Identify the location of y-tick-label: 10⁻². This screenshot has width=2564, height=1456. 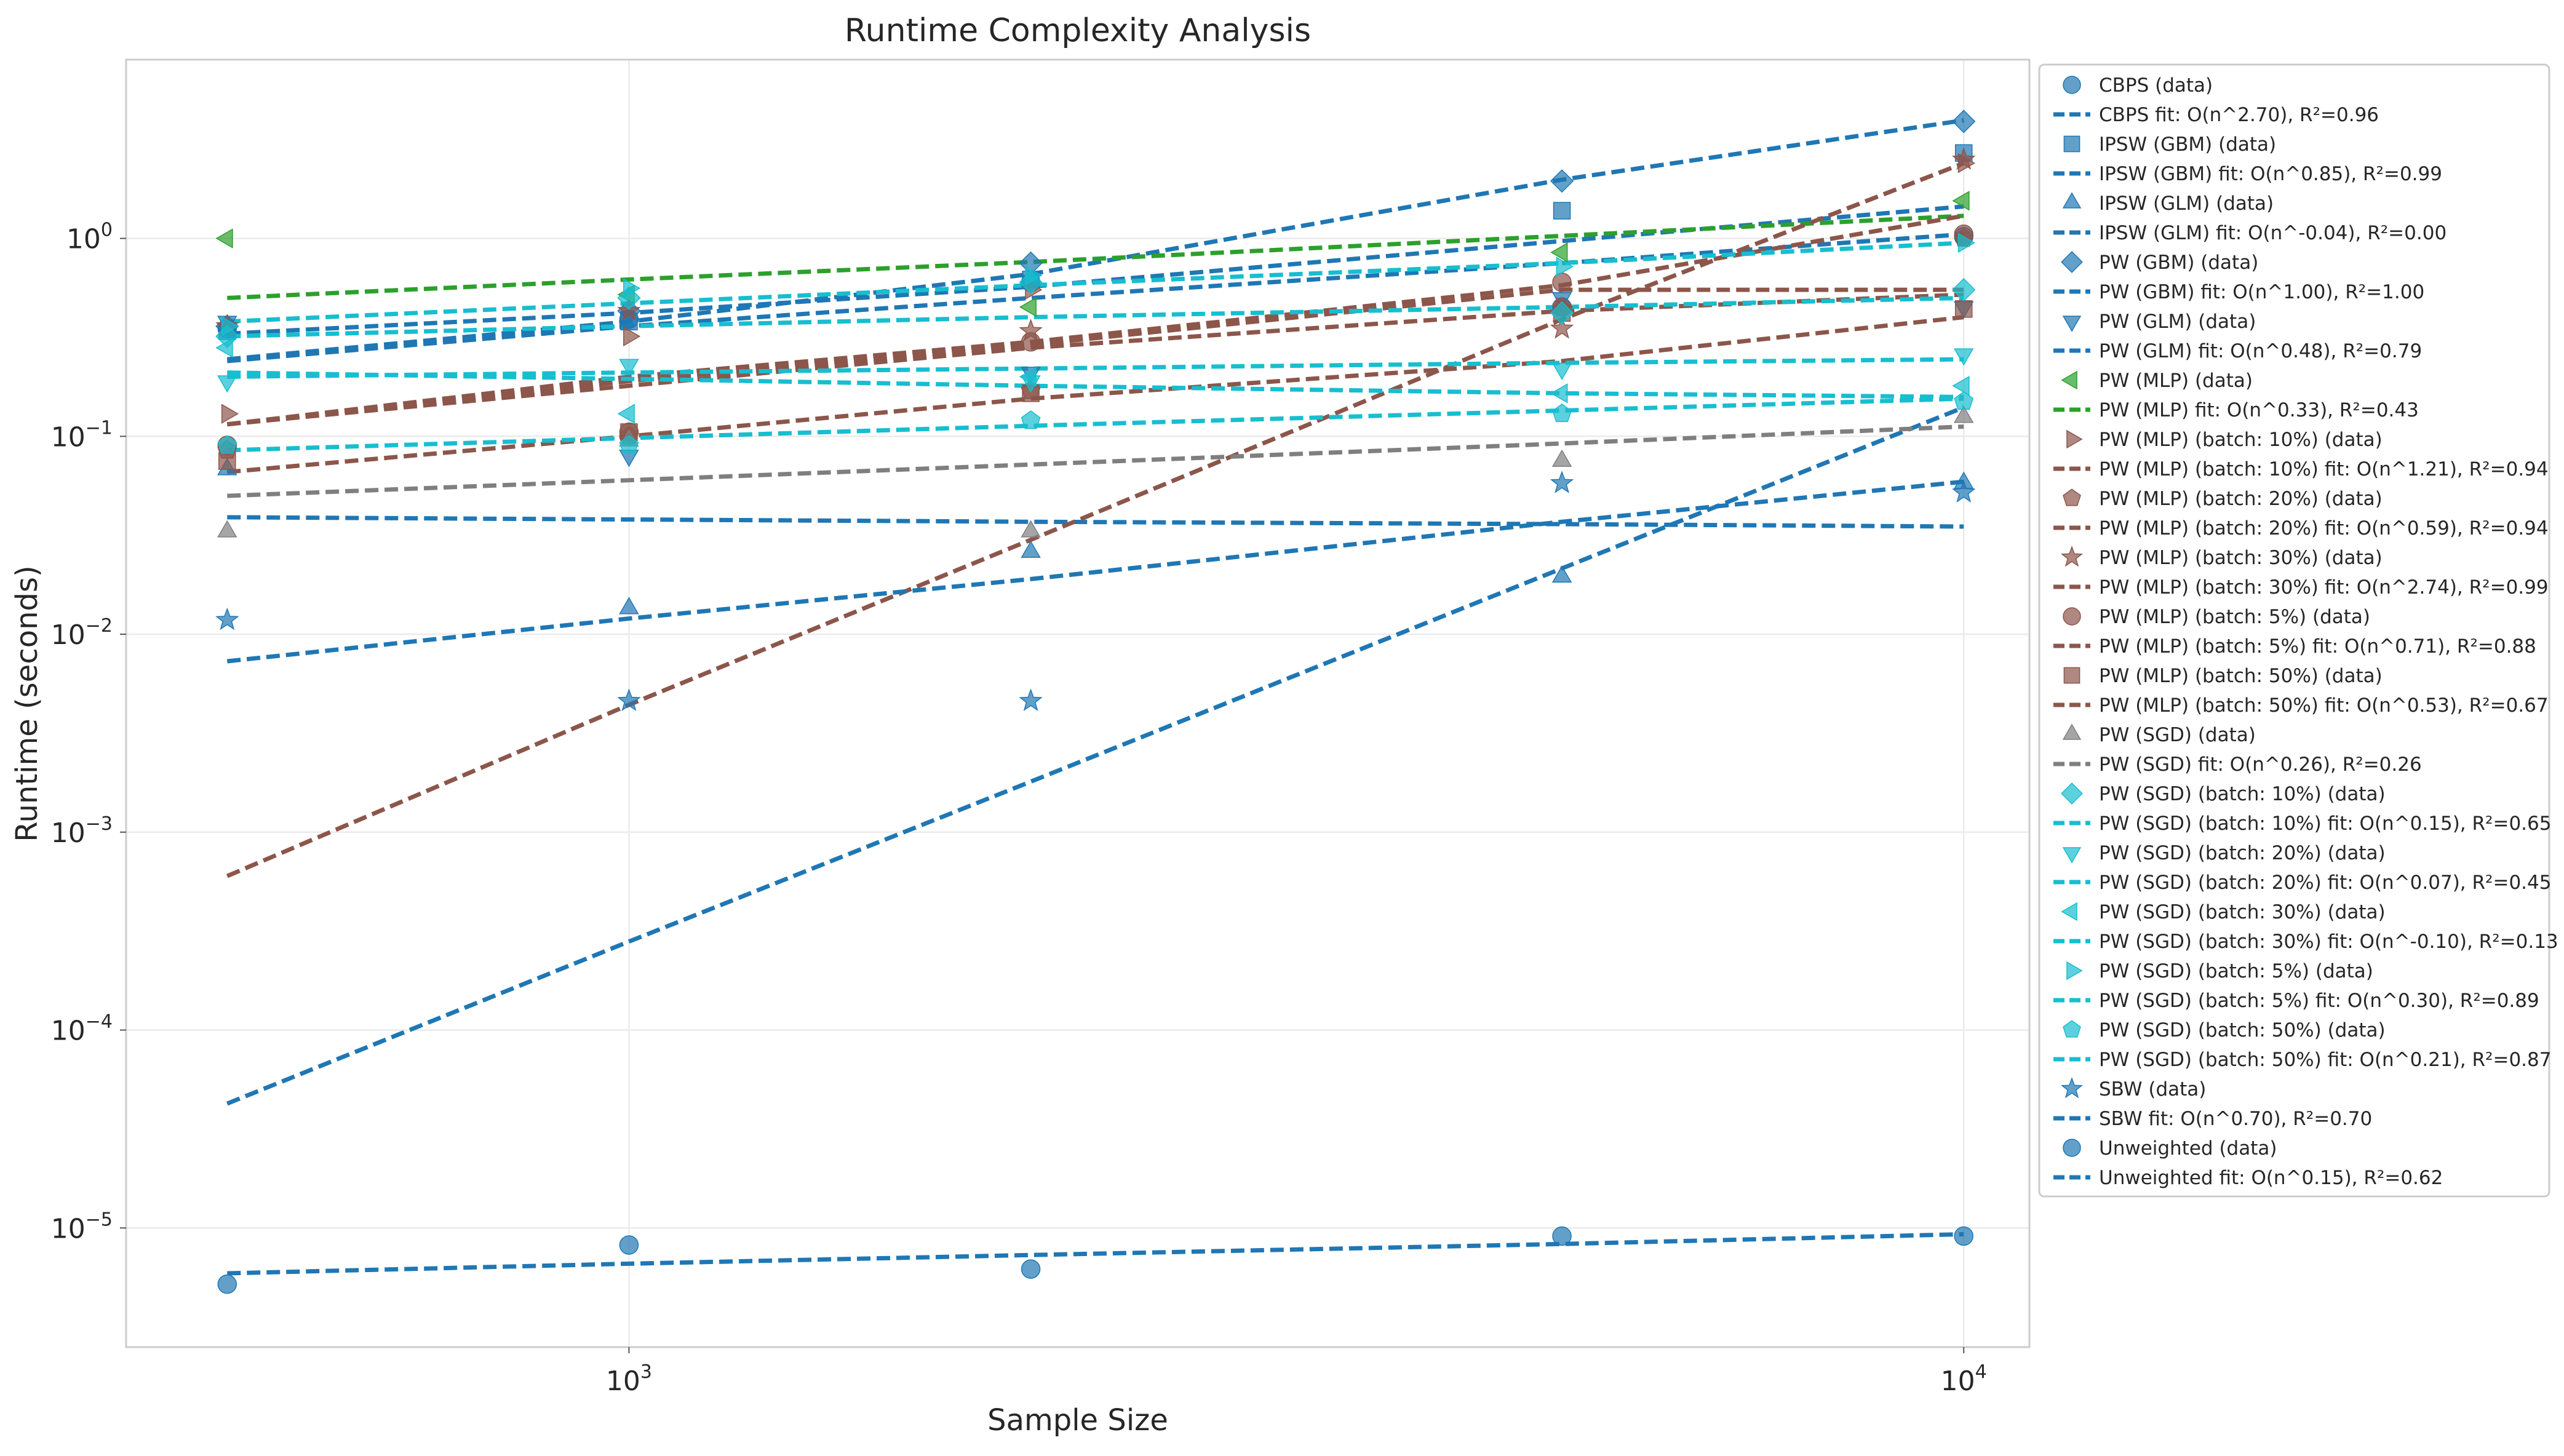
(82, 633).